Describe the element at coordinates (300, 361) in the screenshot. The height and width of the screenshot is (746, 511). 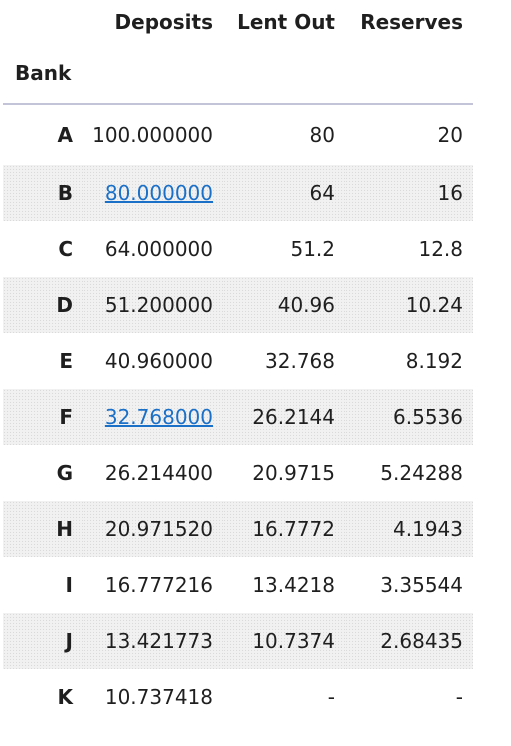
I see `cell-lent-out: 32.768` at that location.